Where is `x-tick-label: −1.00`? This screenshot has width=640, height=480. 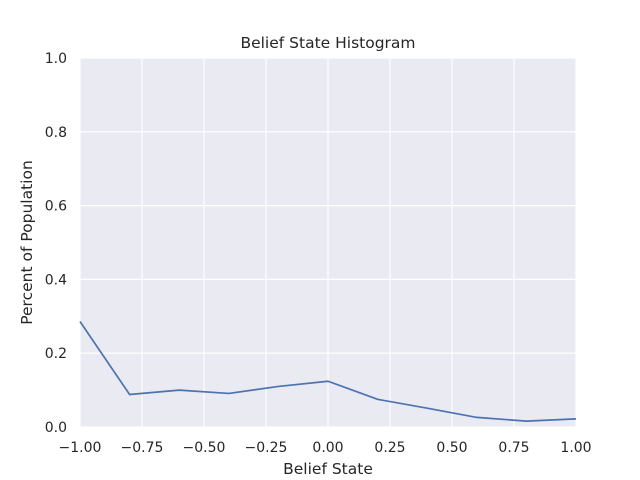 x-tick-label: −1.00 is located at coordinates (80, 448).